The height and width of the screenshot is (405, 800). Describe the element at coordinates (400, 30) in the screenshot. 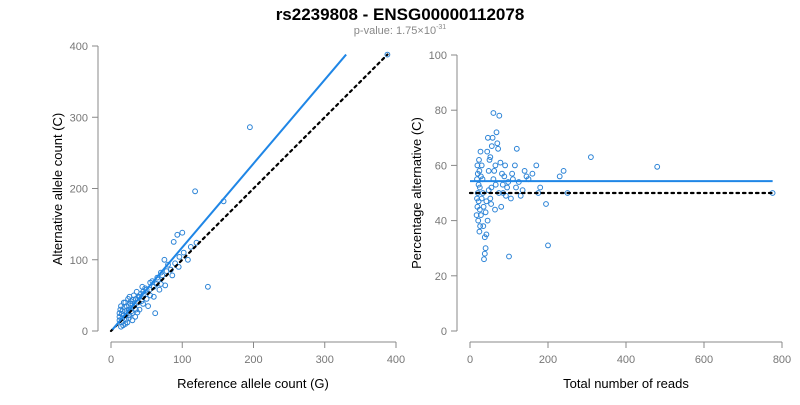

I see `chart-subtitle: p-value: 1.75×10-31` at that location.